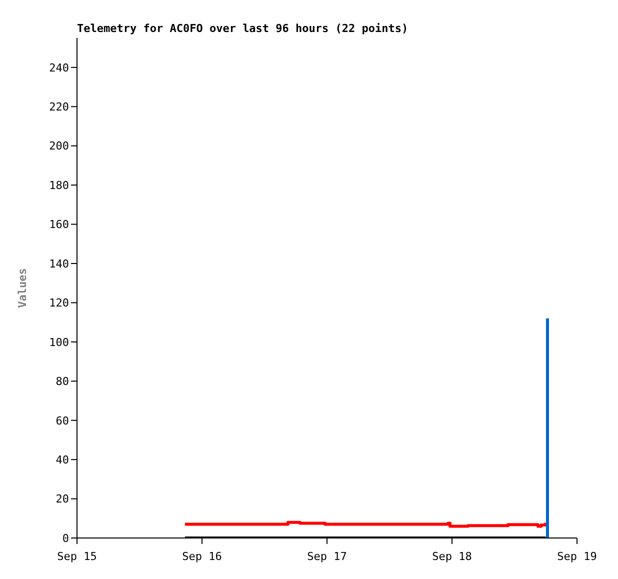 The width and height of the screenshot is (618, 579). What do you see at coordinates (59, 263) in the screenshot?
I see `y-tick-label: 140` at bounding box center [59, 263].